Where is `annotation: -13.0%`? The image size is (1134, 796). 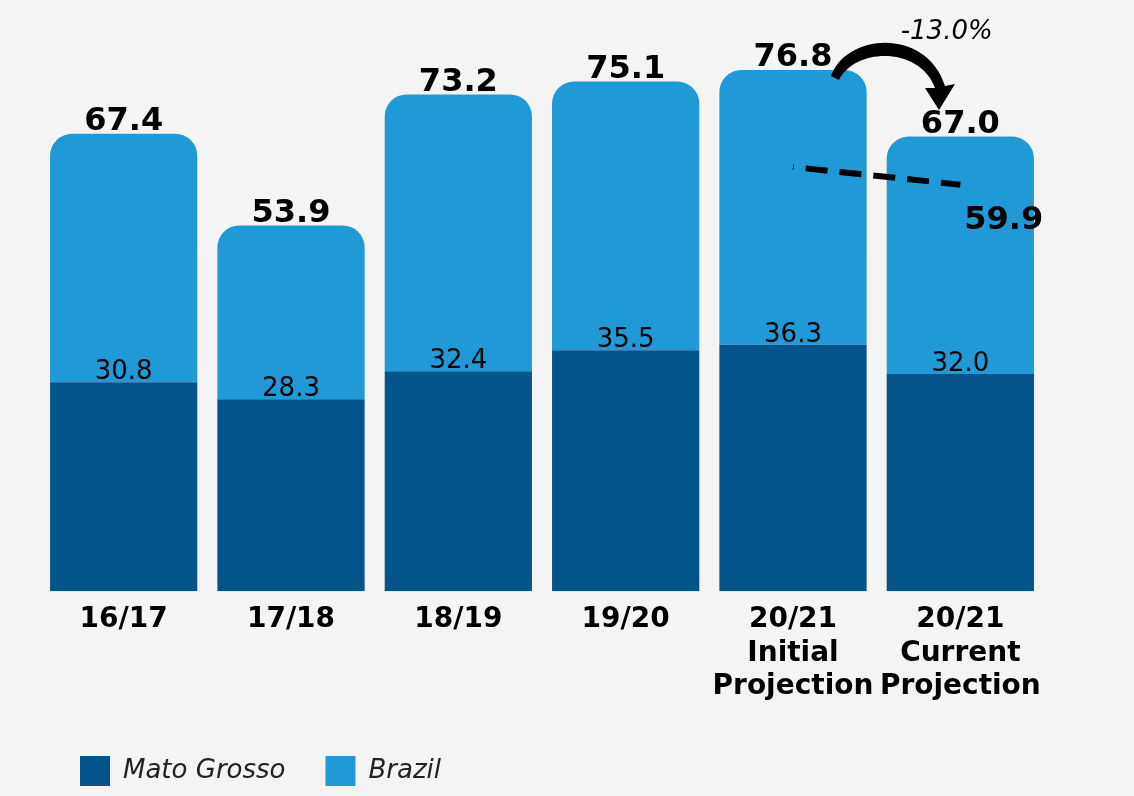 annotation: -13.0% is located at coordinates (946, 29).